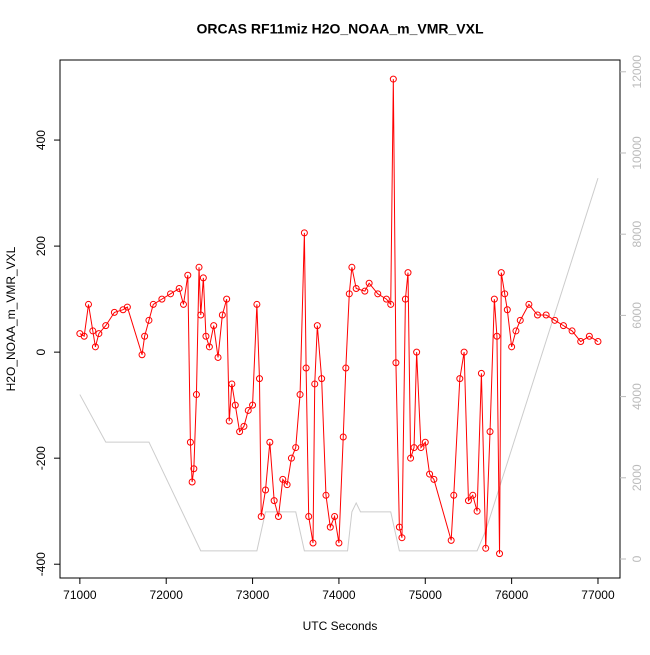 The image size is (650, 655). I want to click on x-axis-label: UTC Seconds, so click(340, 626).